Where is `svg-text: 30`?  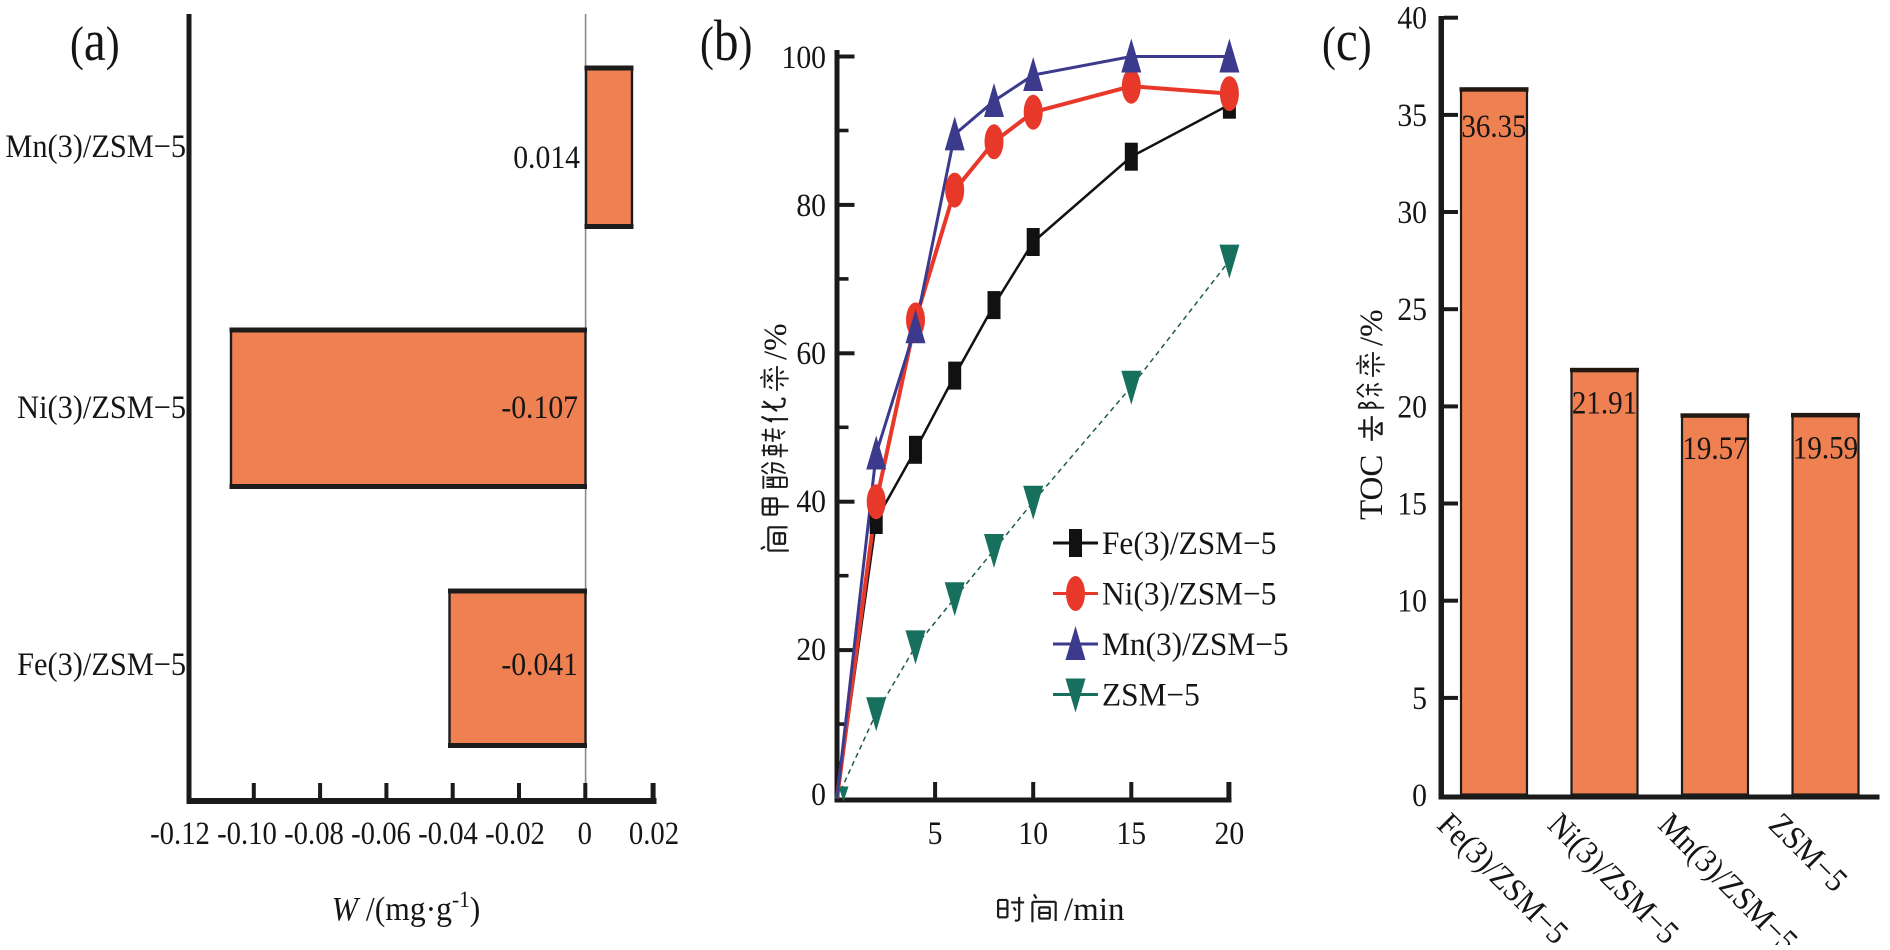
svg-text: 30 is located at coordinates (1412, 212).